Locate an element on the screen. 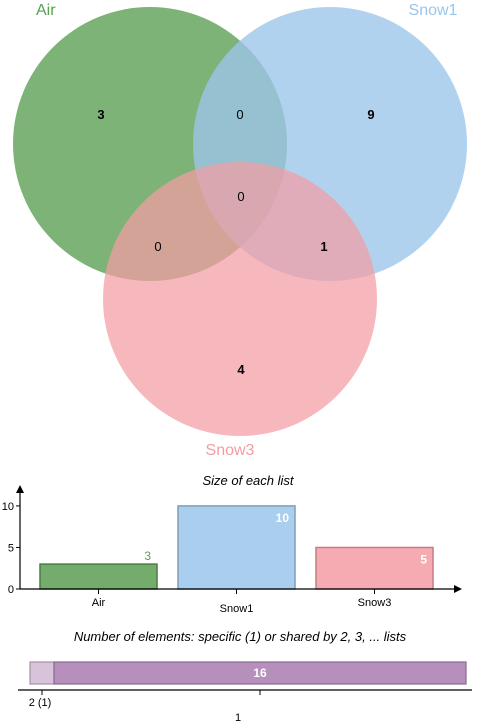 Image resolution: width=477 pixels, height=722 pixels. size-x-axis-arrow is located at coordinates (458, 589).